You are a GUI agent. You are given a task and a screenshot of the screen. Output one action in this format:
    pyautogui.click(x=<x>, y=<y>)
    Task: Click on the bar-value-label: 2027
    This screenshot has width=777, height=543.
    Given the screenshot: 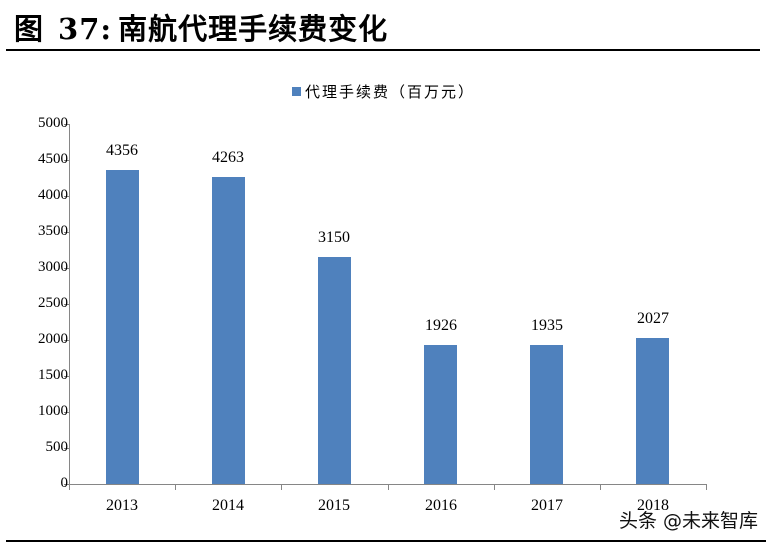 What is the action you would take?
    pyautogui.click(x=653, y=318)
    